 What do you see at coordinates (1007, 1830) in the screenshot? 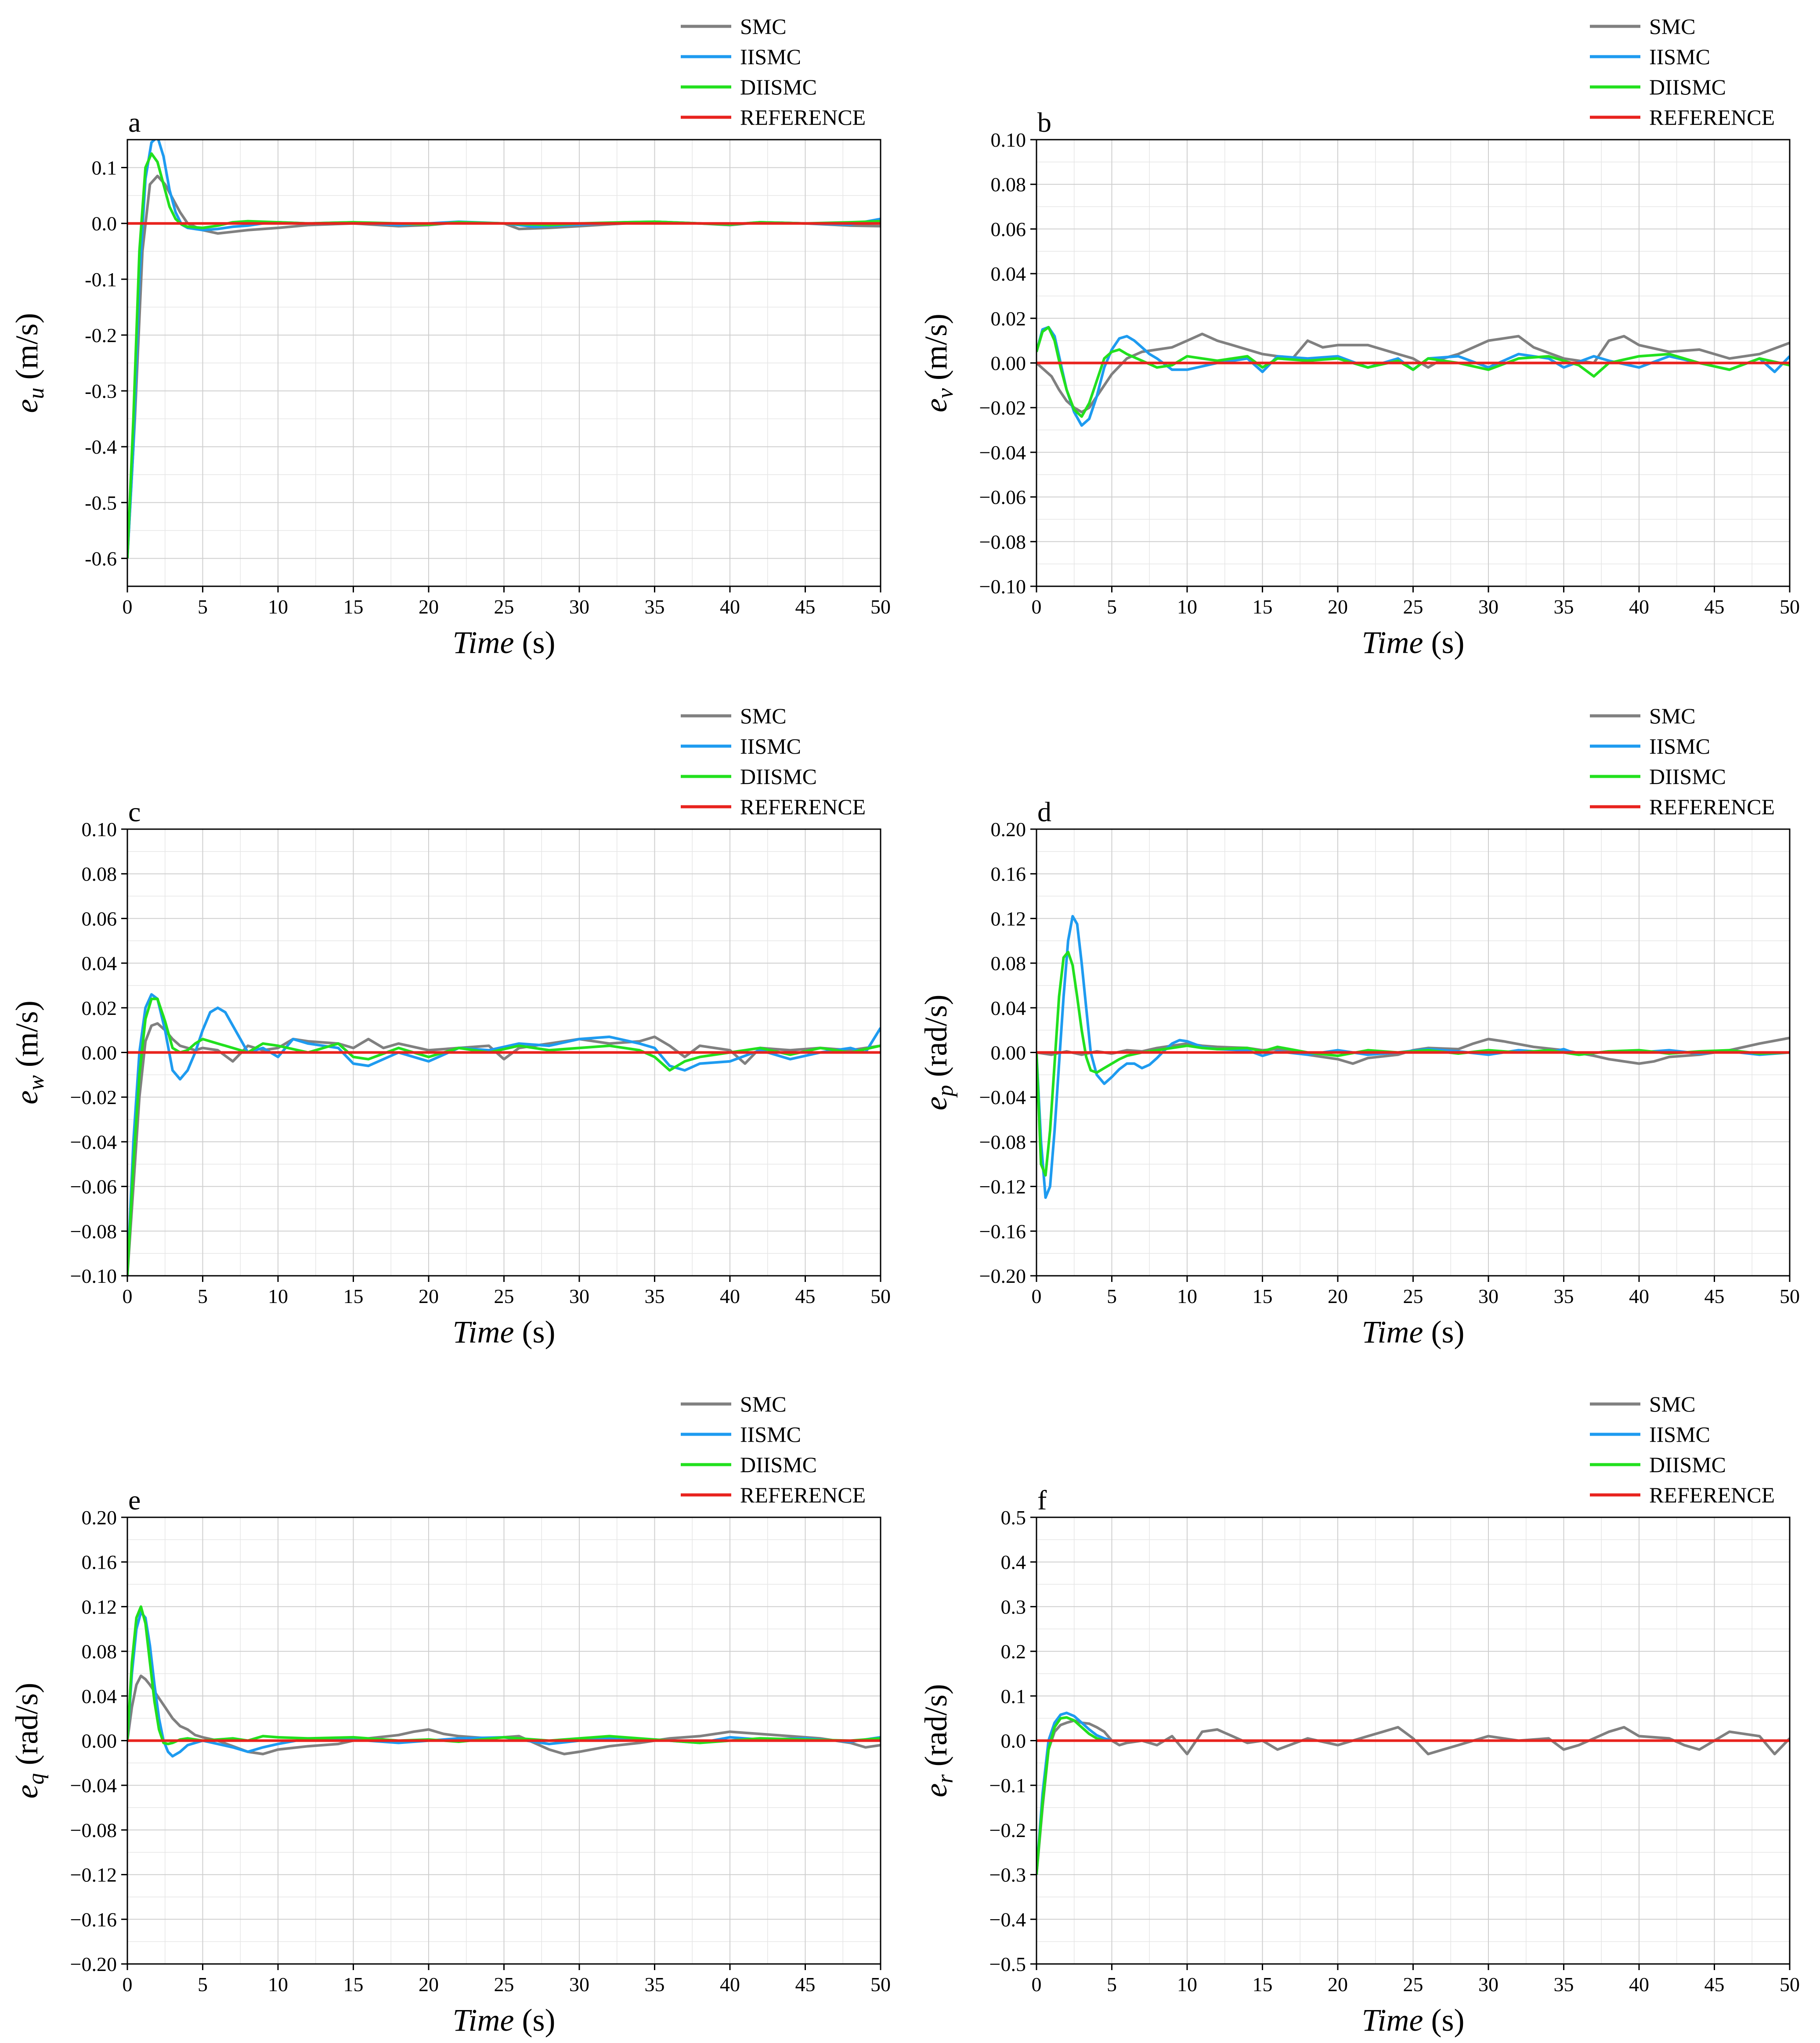
I see `y-tick-label: −0.2` at bounding box center [1007, 1830].